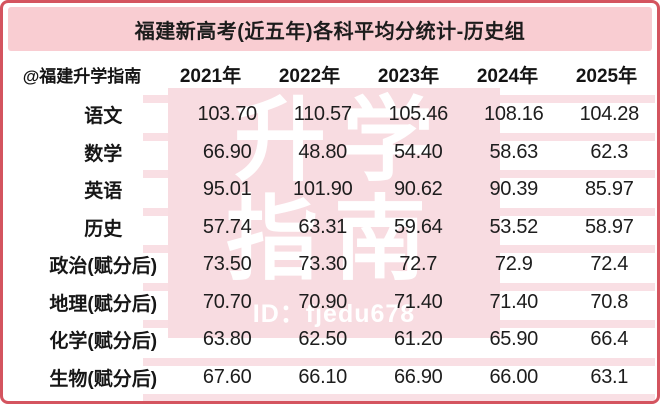 The width and height of the screenshot is (660, 404). I want to click on value-cell: 61.20, so click(418, 339).